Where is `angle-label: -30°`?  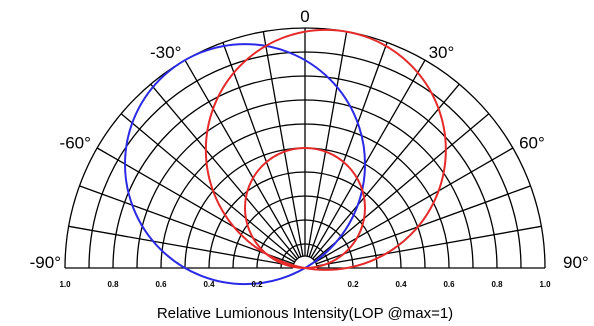
angle-label: -30° is located at coordinates (165, 52).